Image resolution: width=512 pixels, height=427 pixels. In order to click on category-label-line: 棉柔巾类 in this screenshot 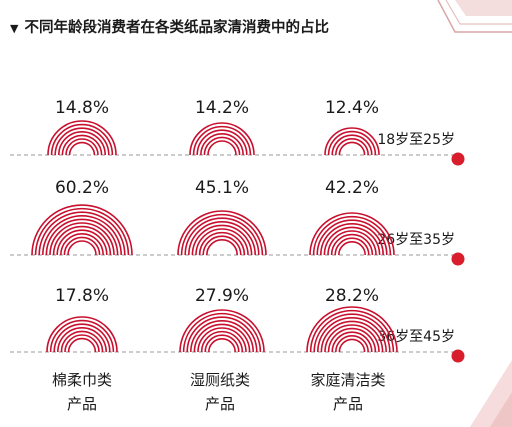, I will do `click(81, 380)`.